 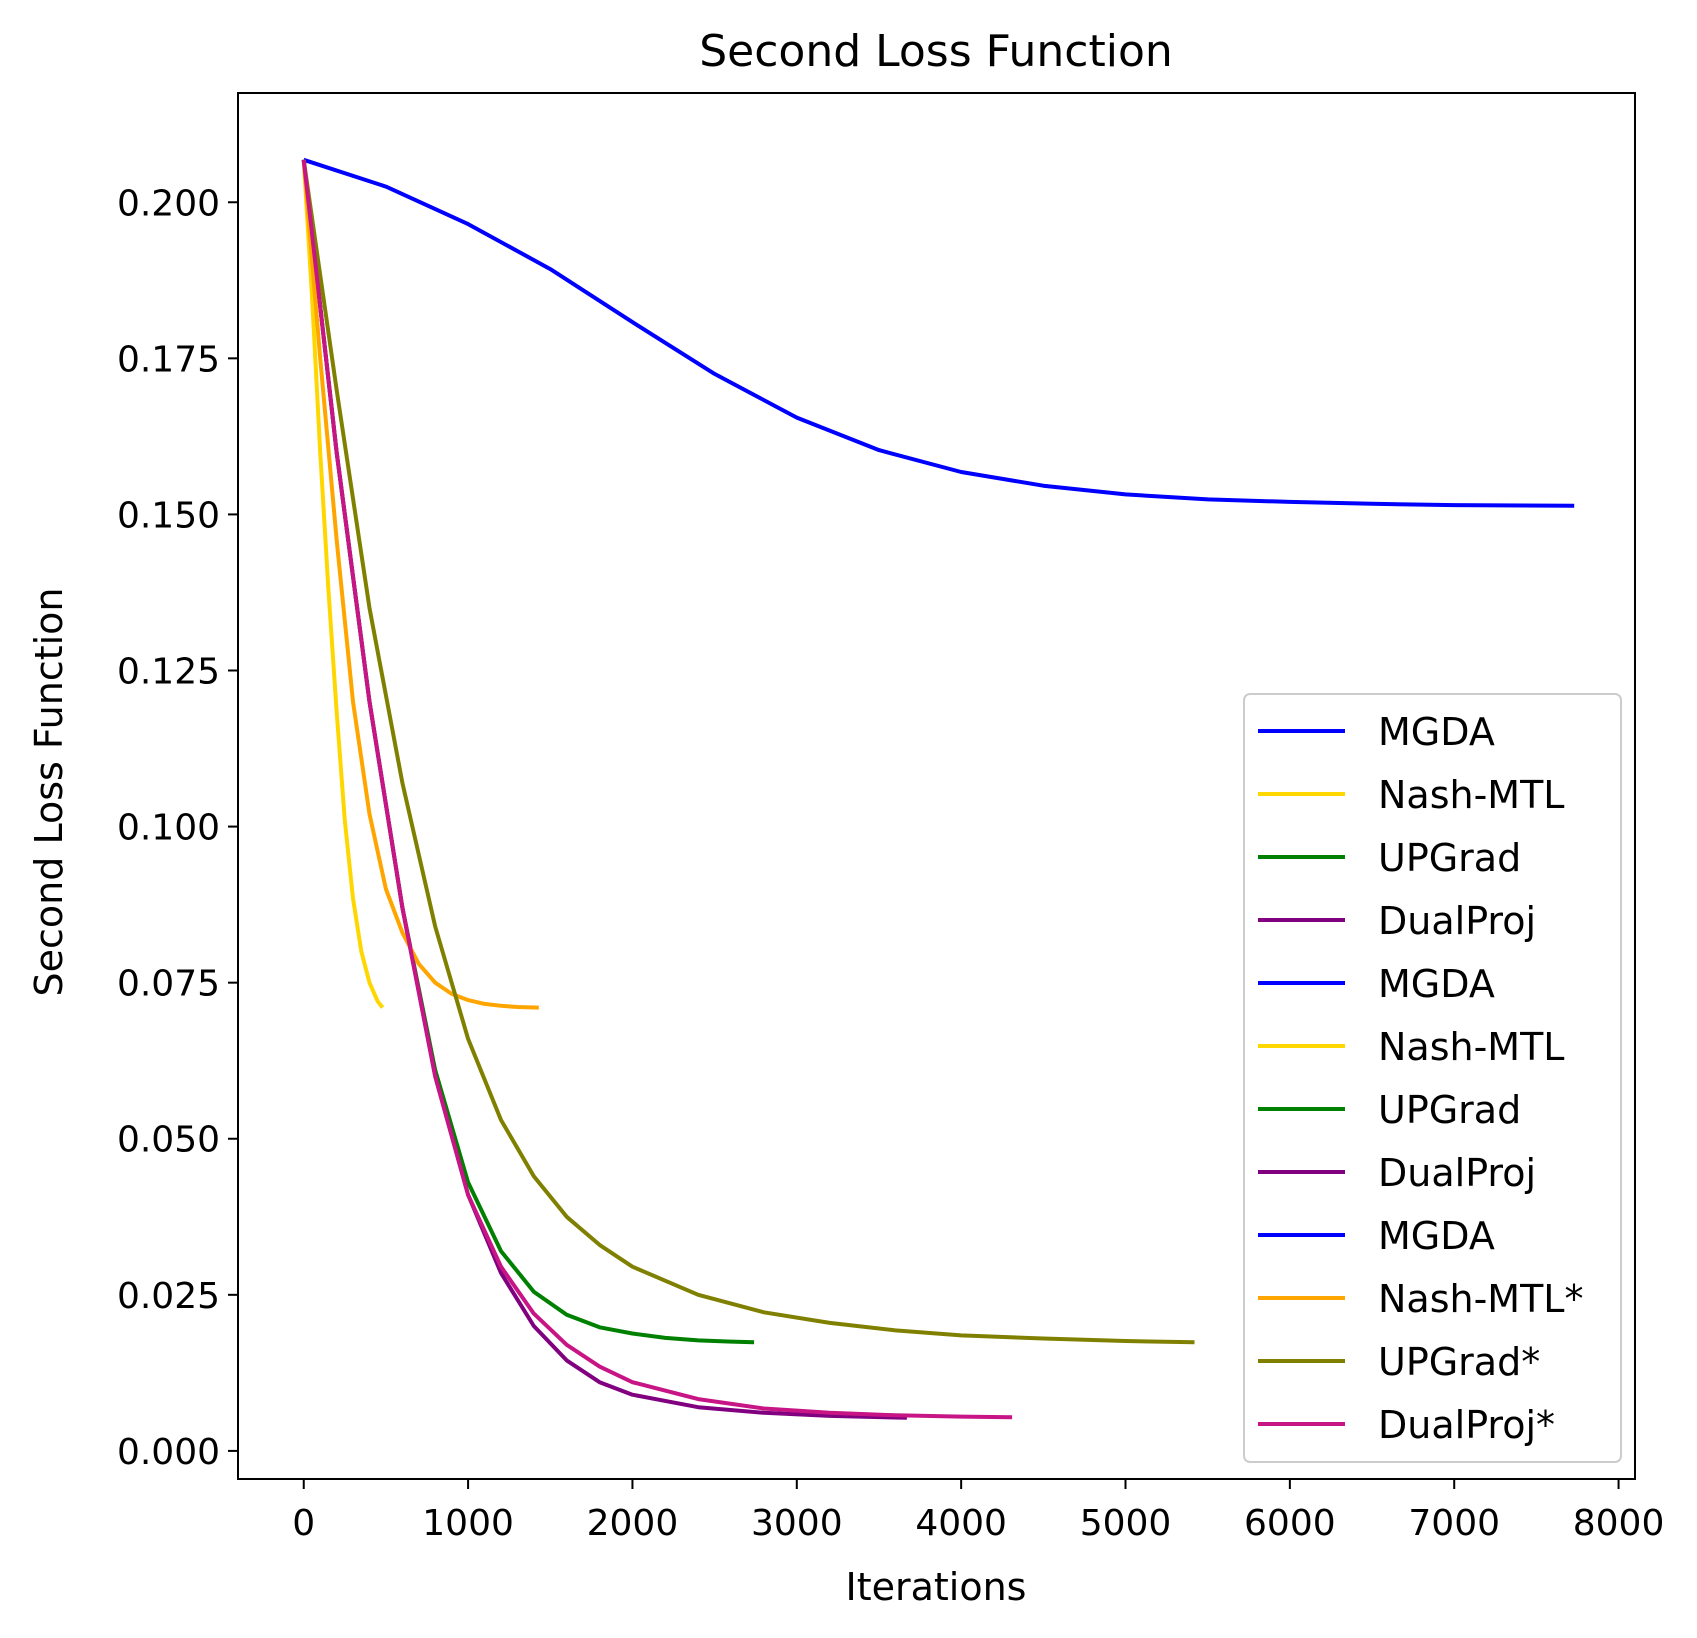 I want to click on x-tick-label: 1000, so click(x=468, y=1523).